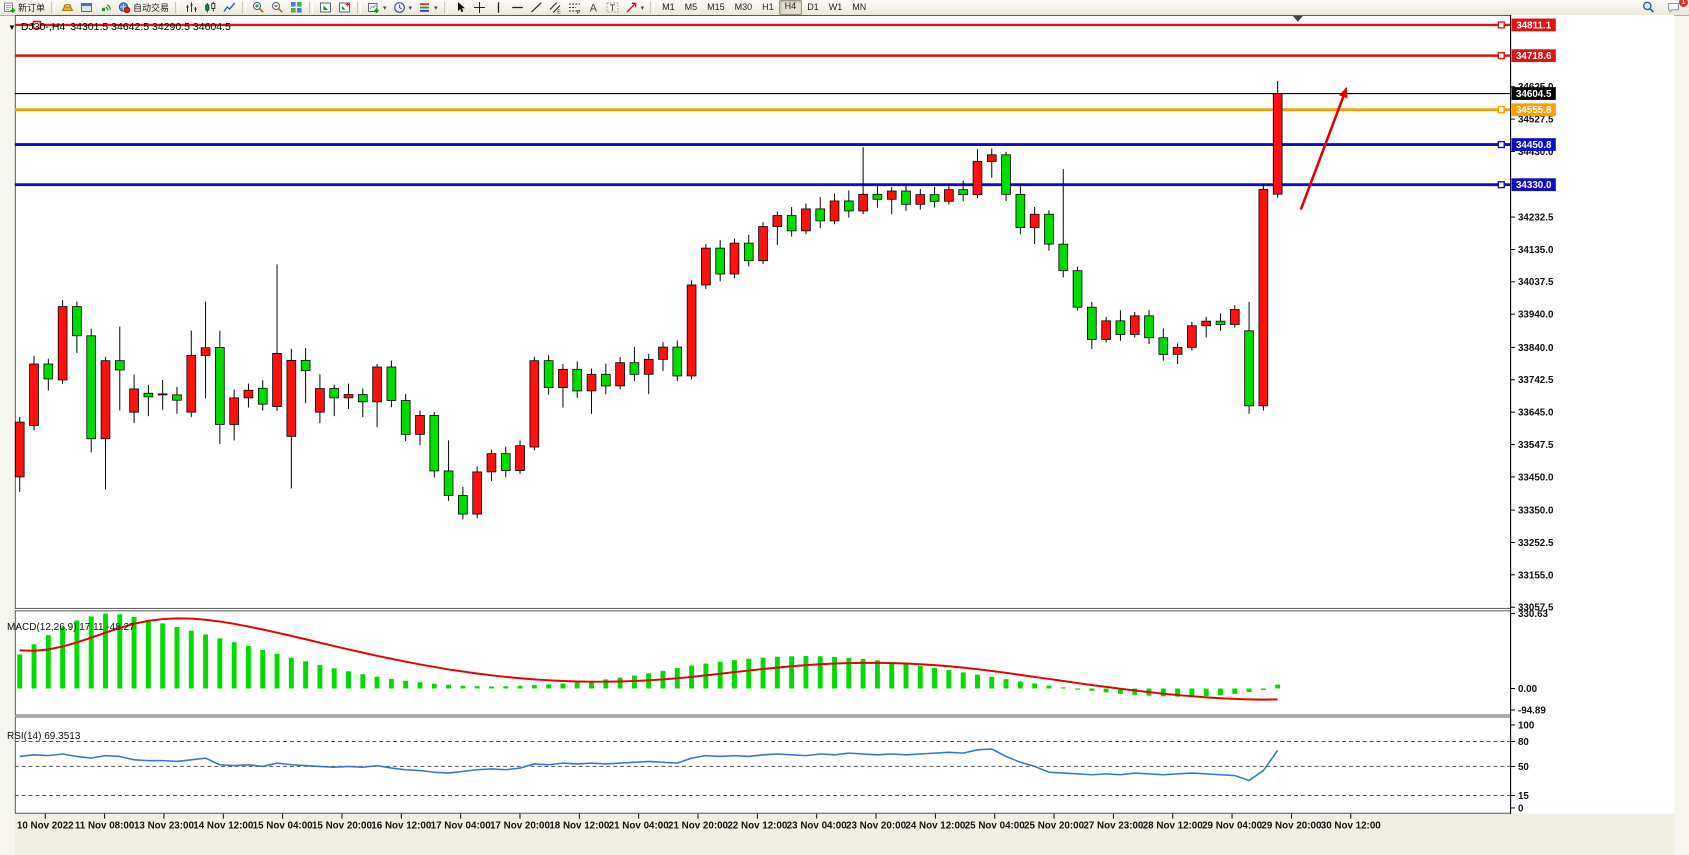  Describe the element at coordinates (517, 7) in the screenshot. I see `horizontal-line-tool-button` at that location.